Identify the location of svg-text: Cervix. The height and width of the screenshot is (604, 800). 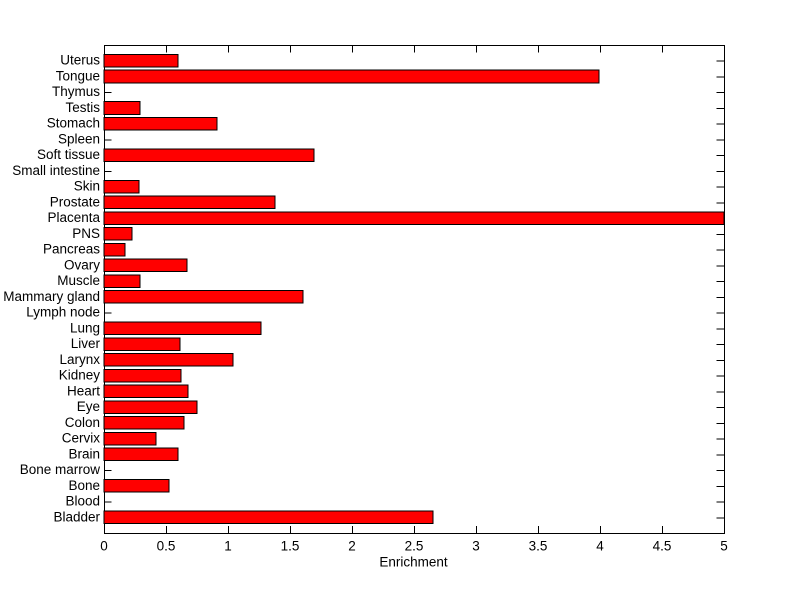
(81, 438).